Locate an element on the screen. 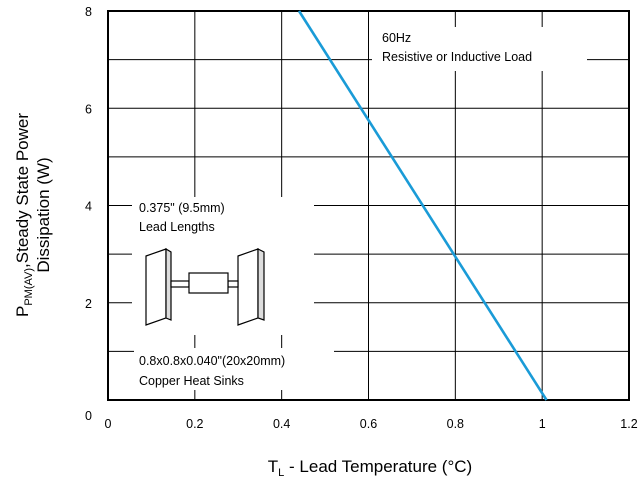 The width and height of the screenshot is (641, 480). y-axis-label-line1: PPM(AV),Steady State Power is located at coordinates (24, 215).